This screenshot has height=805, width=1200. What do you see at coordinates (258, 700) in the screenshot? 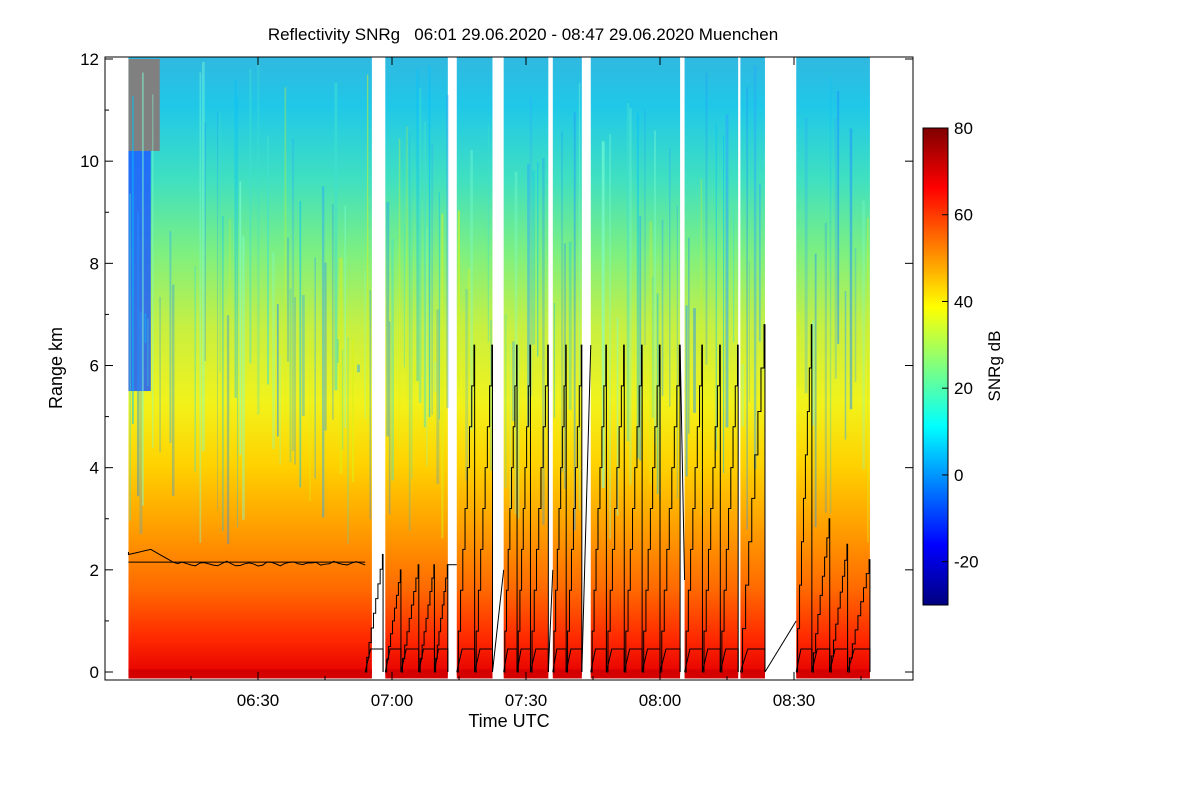
I see `x-tick-label: 06:30` at bounding box center [258, 700].